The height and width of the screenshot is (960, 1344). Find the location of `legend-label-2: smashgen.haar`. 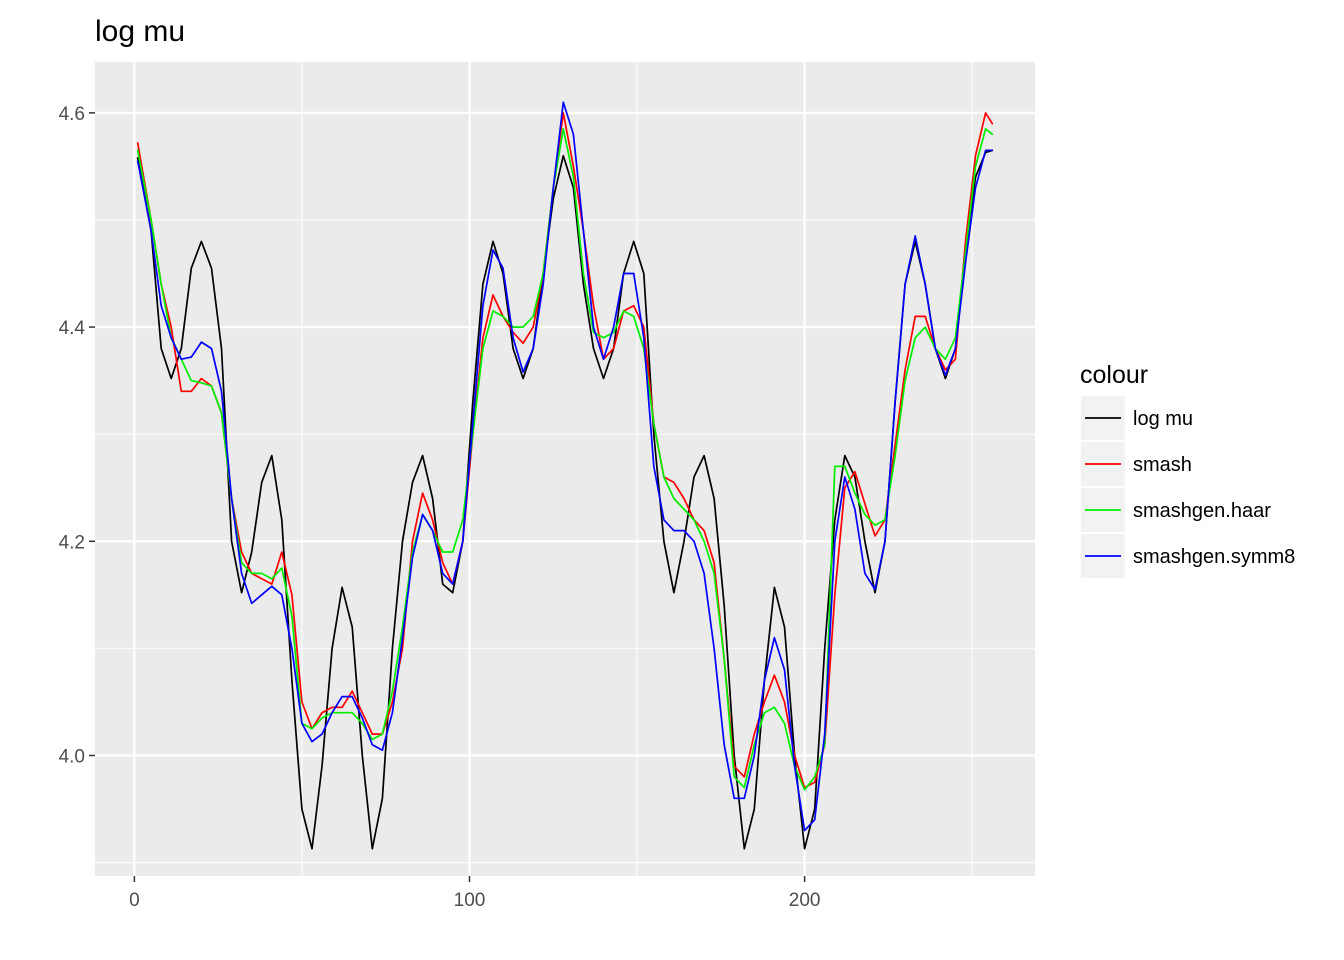

legend-label-2: smashgen.haar is located at coordinates (1202, 511).